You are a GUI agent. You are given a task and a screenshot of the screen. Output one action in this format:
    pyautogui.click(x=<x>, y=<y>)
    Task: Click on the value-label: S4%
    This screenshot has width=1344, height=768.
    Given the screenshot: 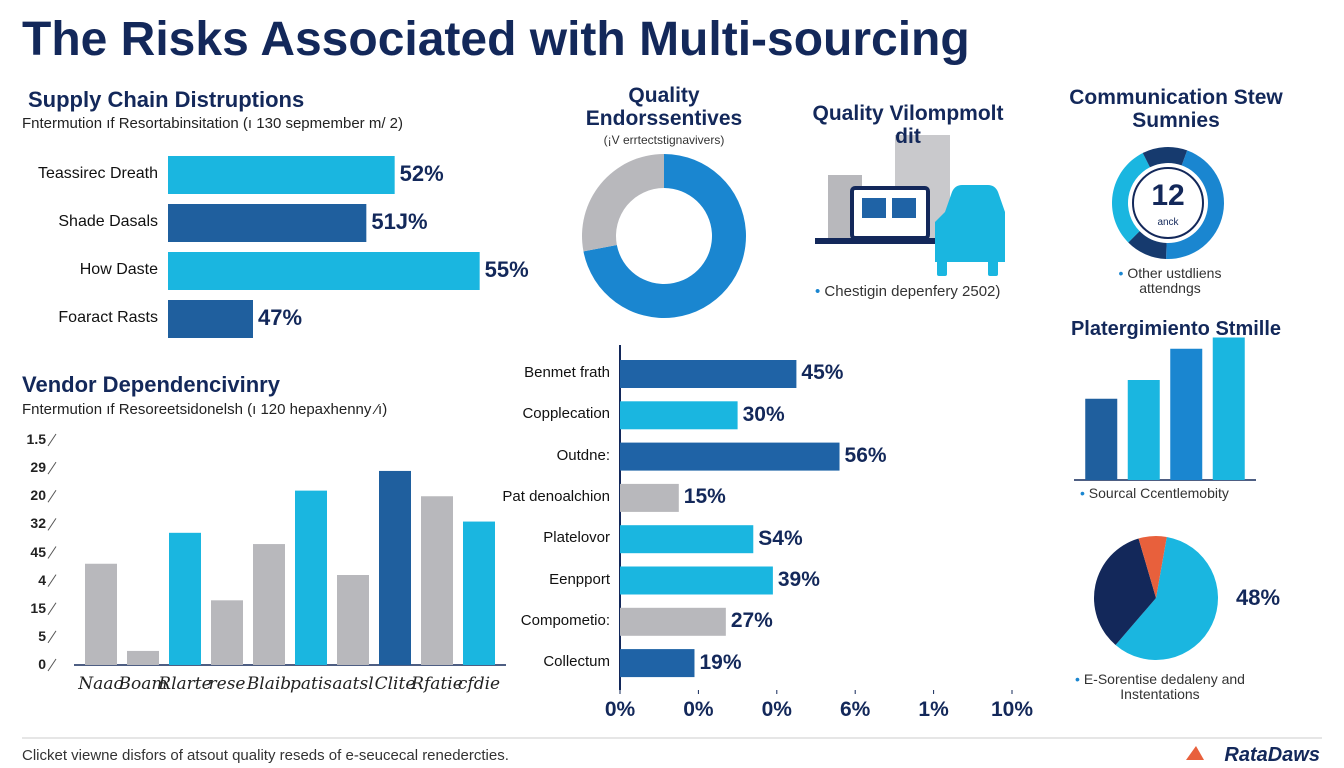 What is the action you would take?
    pyautogui.click(x=780, y=538)
    